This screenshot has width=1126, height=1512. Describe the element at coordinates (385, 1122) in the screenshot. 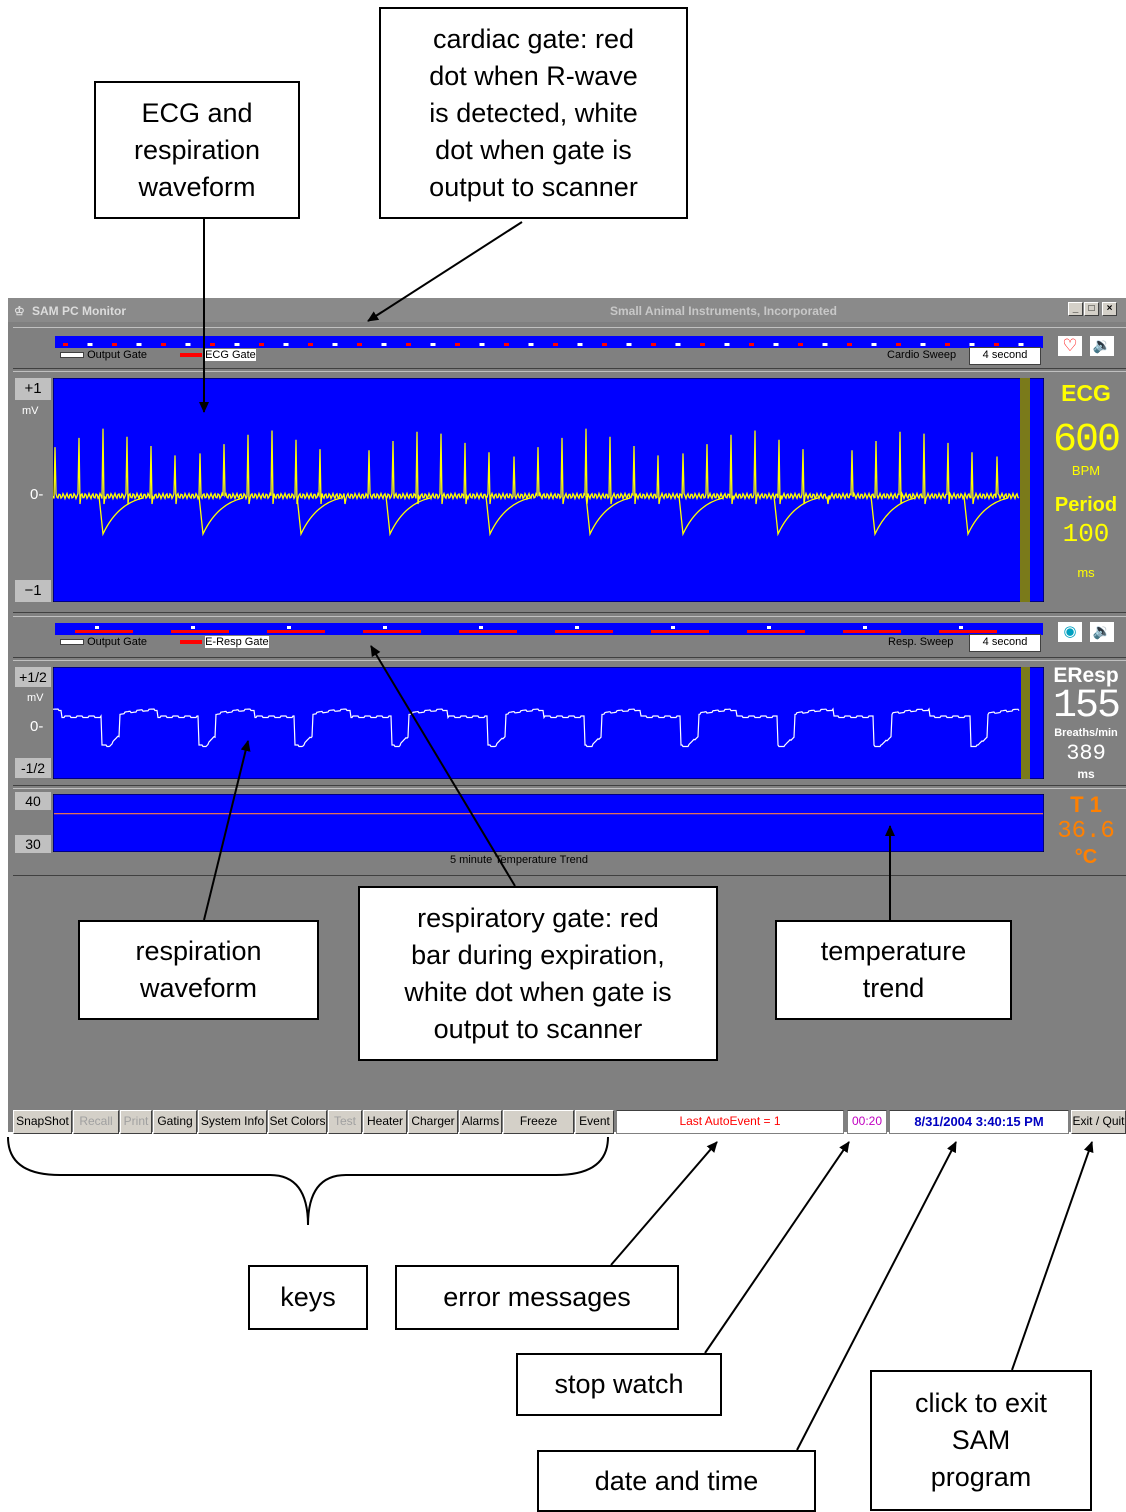

I see `heater-button: Heater` at that location.